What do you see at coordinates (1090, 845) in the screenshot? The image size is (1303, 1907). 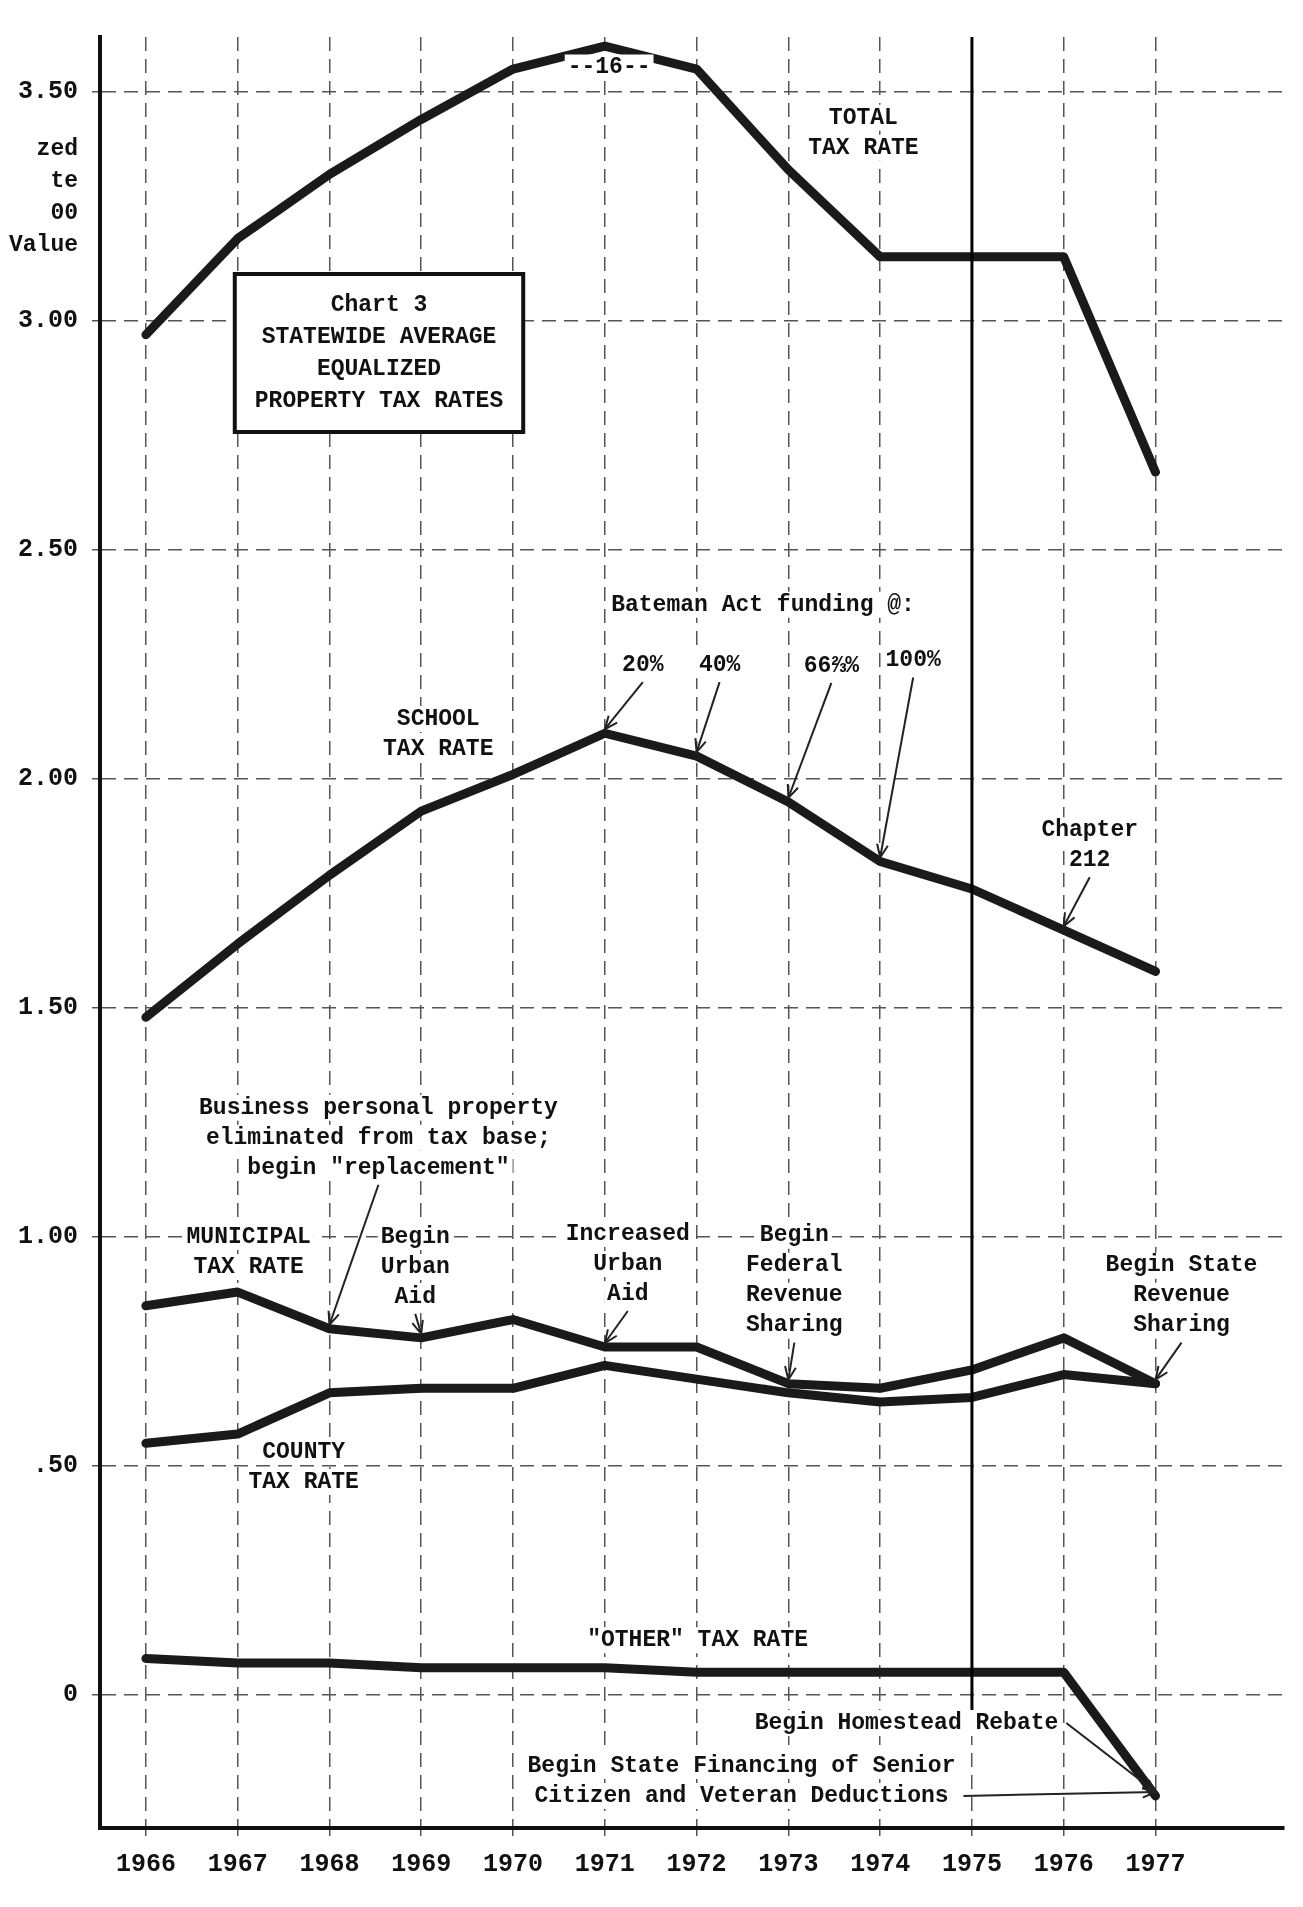 I see `annotation: Chapter 212` at bounding box center [1090, 845].